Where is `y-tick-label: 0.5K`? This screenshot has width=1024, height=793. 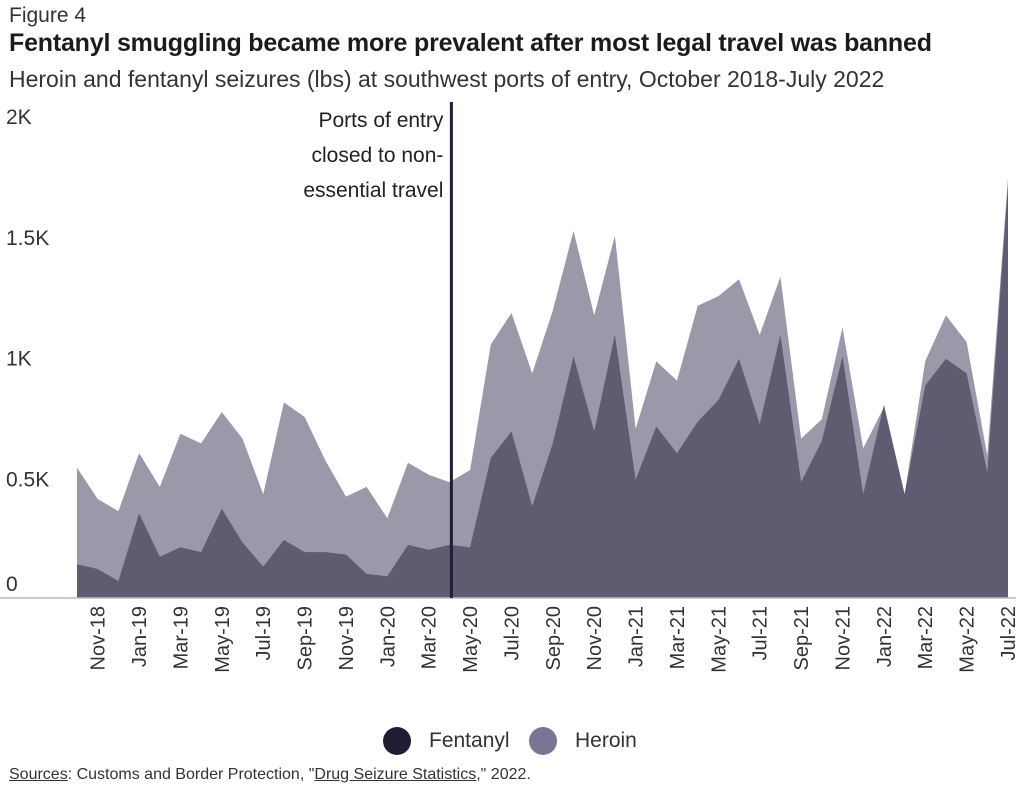 y-tick-label: 0.5K is located at coordinates (27, 479).